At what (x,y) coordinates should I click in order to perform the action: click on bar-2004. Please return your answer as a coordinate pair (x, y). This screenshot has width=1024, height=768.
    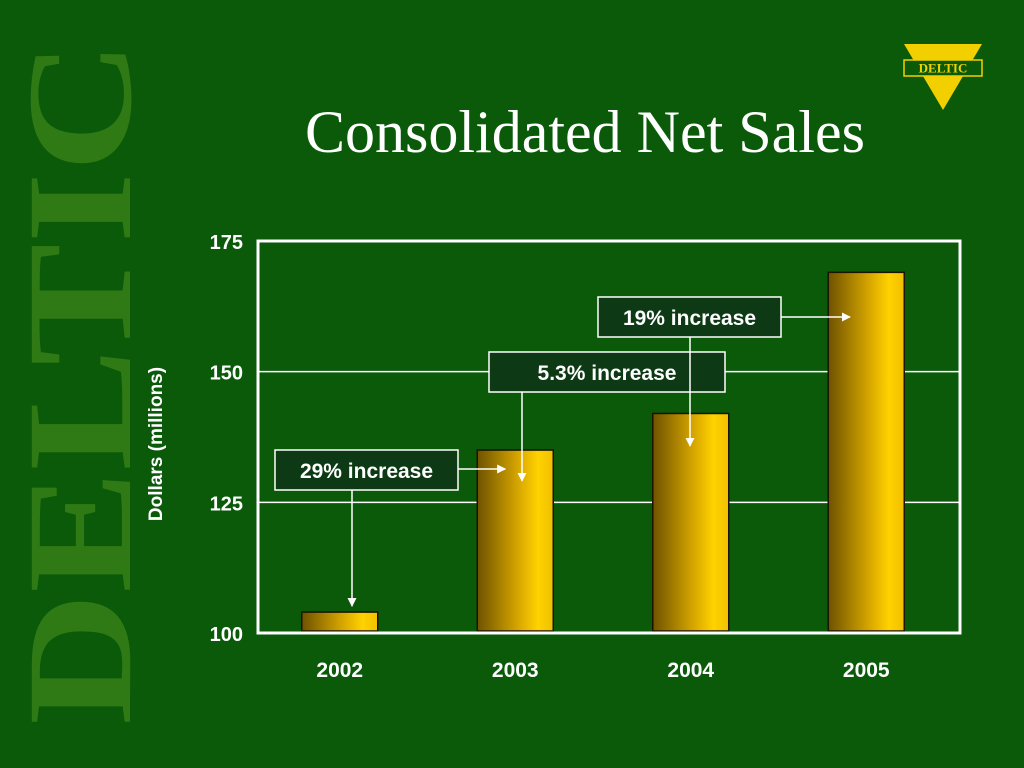
    Looking at the image, I should click on (691, 522).